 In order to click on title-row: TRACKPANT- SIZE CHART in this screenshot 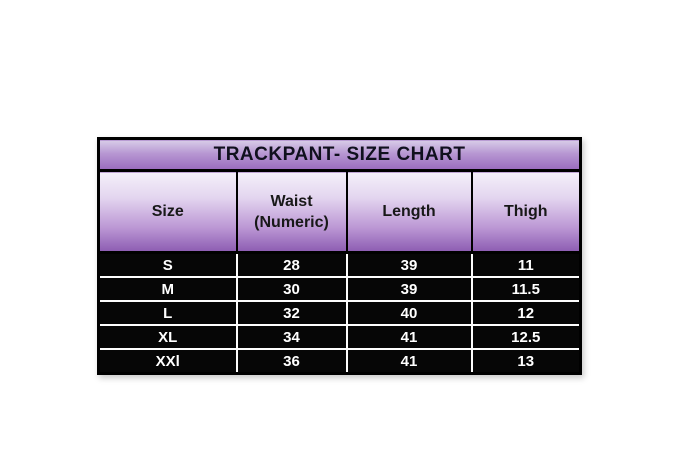, I will do `click(339, 155)`.